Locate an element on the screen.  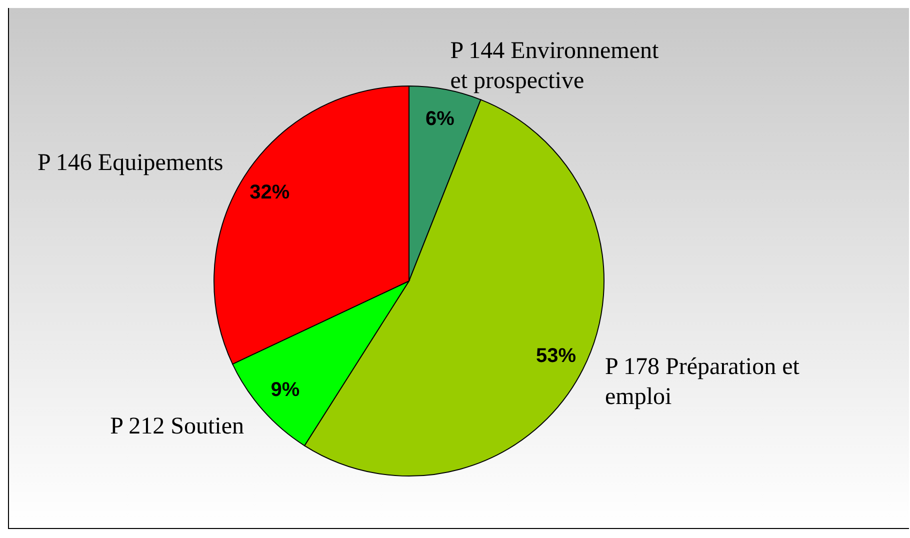
slice-label: P 146 Equipements is located at coordinates (130, 163).